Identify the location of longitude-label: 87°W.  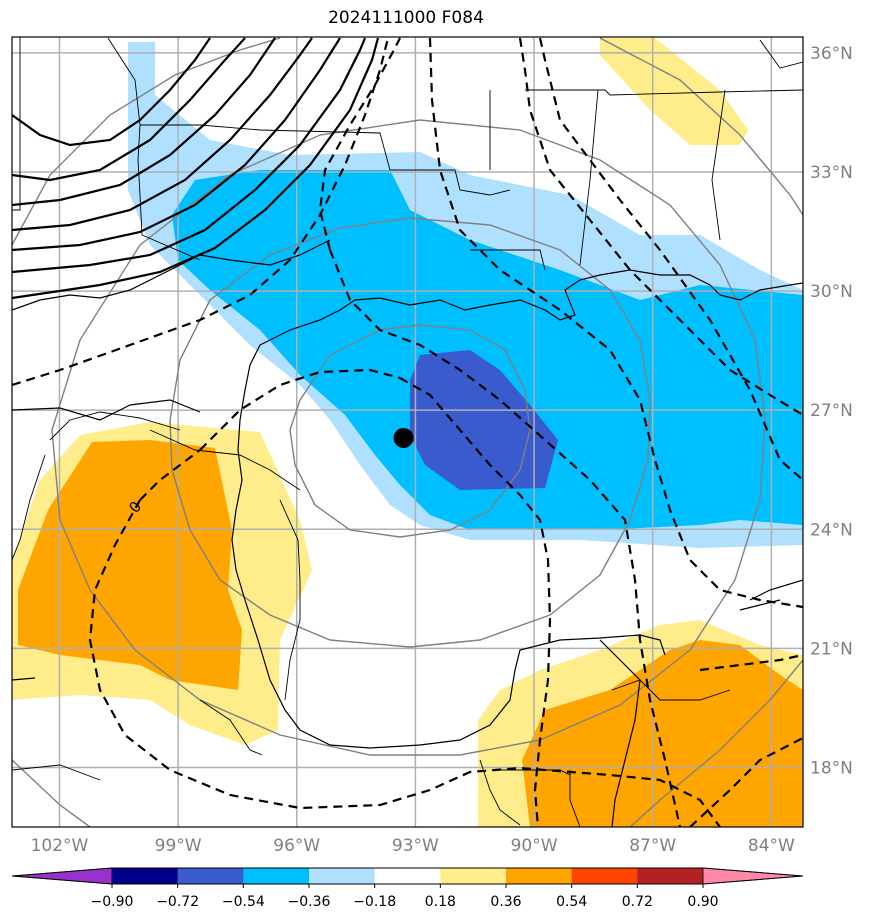
(652, 846).